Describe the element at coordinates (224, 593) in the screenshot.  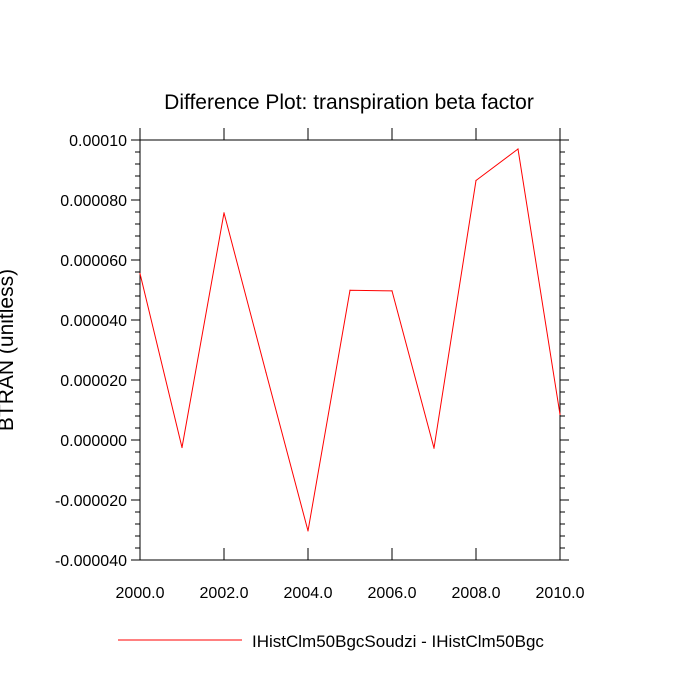
I see `x-tick-label: 2002.0` at that location.